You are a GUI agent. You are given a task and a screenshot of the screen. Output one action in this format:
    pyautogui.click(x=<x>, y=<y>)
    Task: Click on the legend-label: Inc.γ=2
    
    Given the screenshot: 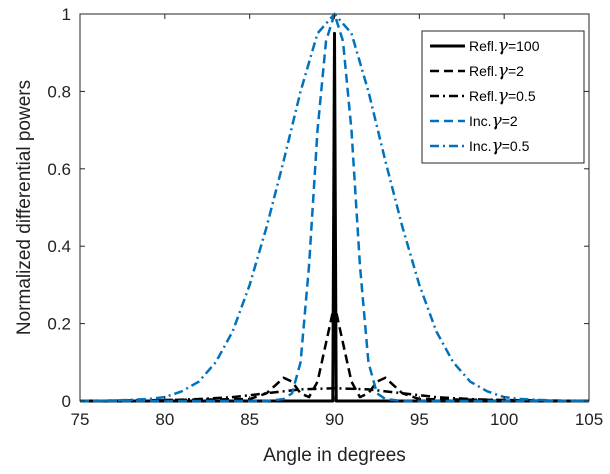 What is the action you would take?
    pyautogui.click(x=493, y=121)
    